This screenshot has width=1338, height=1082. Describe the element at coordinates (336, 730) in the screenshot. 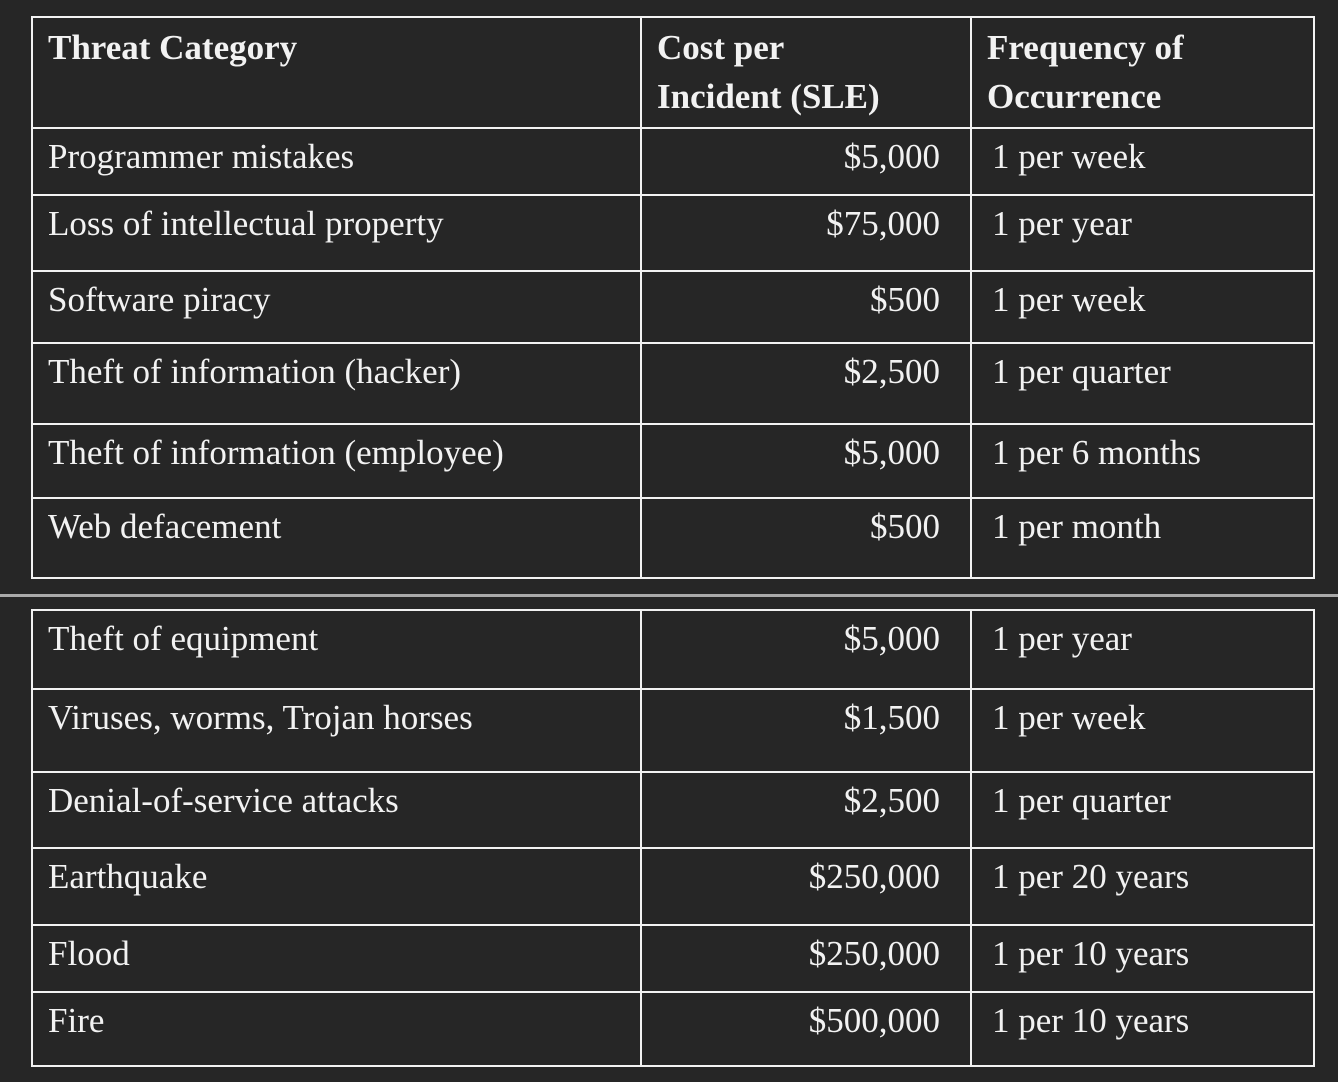

I see `threat-category-cell: Viruses, worms, Trojan horses` at that location.